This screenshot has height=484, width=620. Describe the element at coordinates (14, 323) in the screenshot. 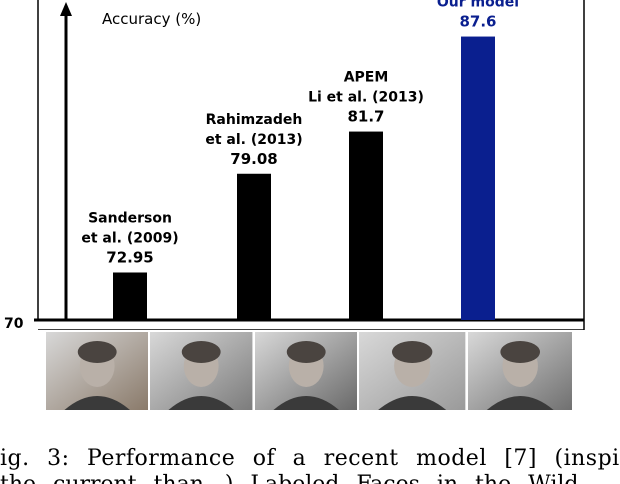

I see `y-axis-min-label: 70` at that location.